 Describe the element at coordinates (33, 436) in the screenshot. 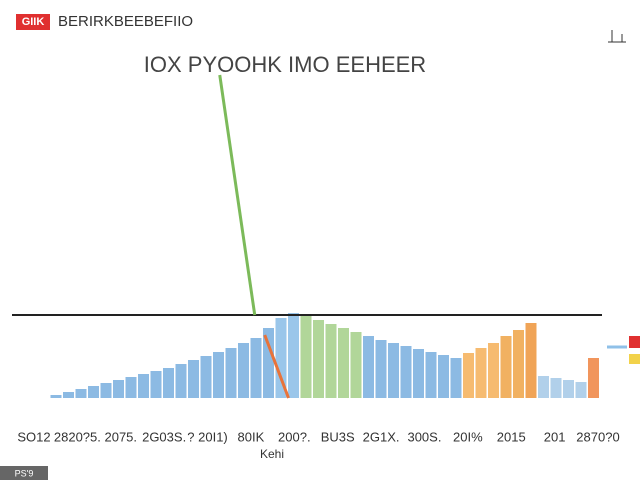

I see `x-tick-label: SO12` at that location.